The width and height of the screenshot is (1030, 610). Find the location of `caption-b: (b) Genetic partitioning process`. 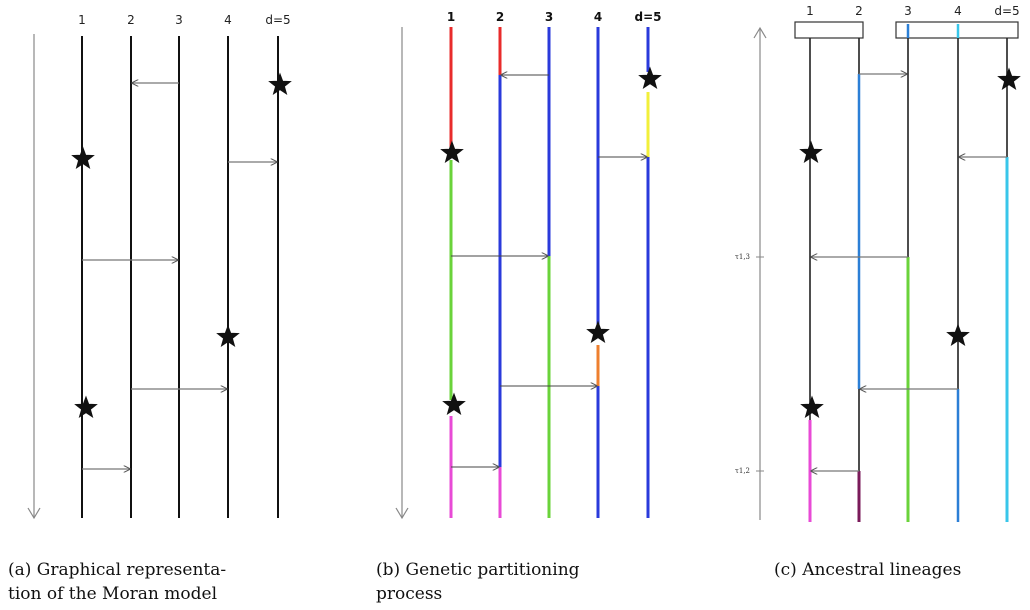

caption-b: (b) Genetic partitioning process is located at coordinates (526, 582).